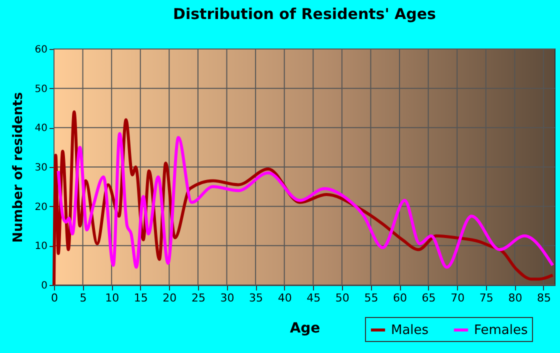 This screenshot has height=353, width=560. What do you see at coordinates (501, 330) in the screenshot?
I see `legend-label: Females` at bounding box center [501, 330].